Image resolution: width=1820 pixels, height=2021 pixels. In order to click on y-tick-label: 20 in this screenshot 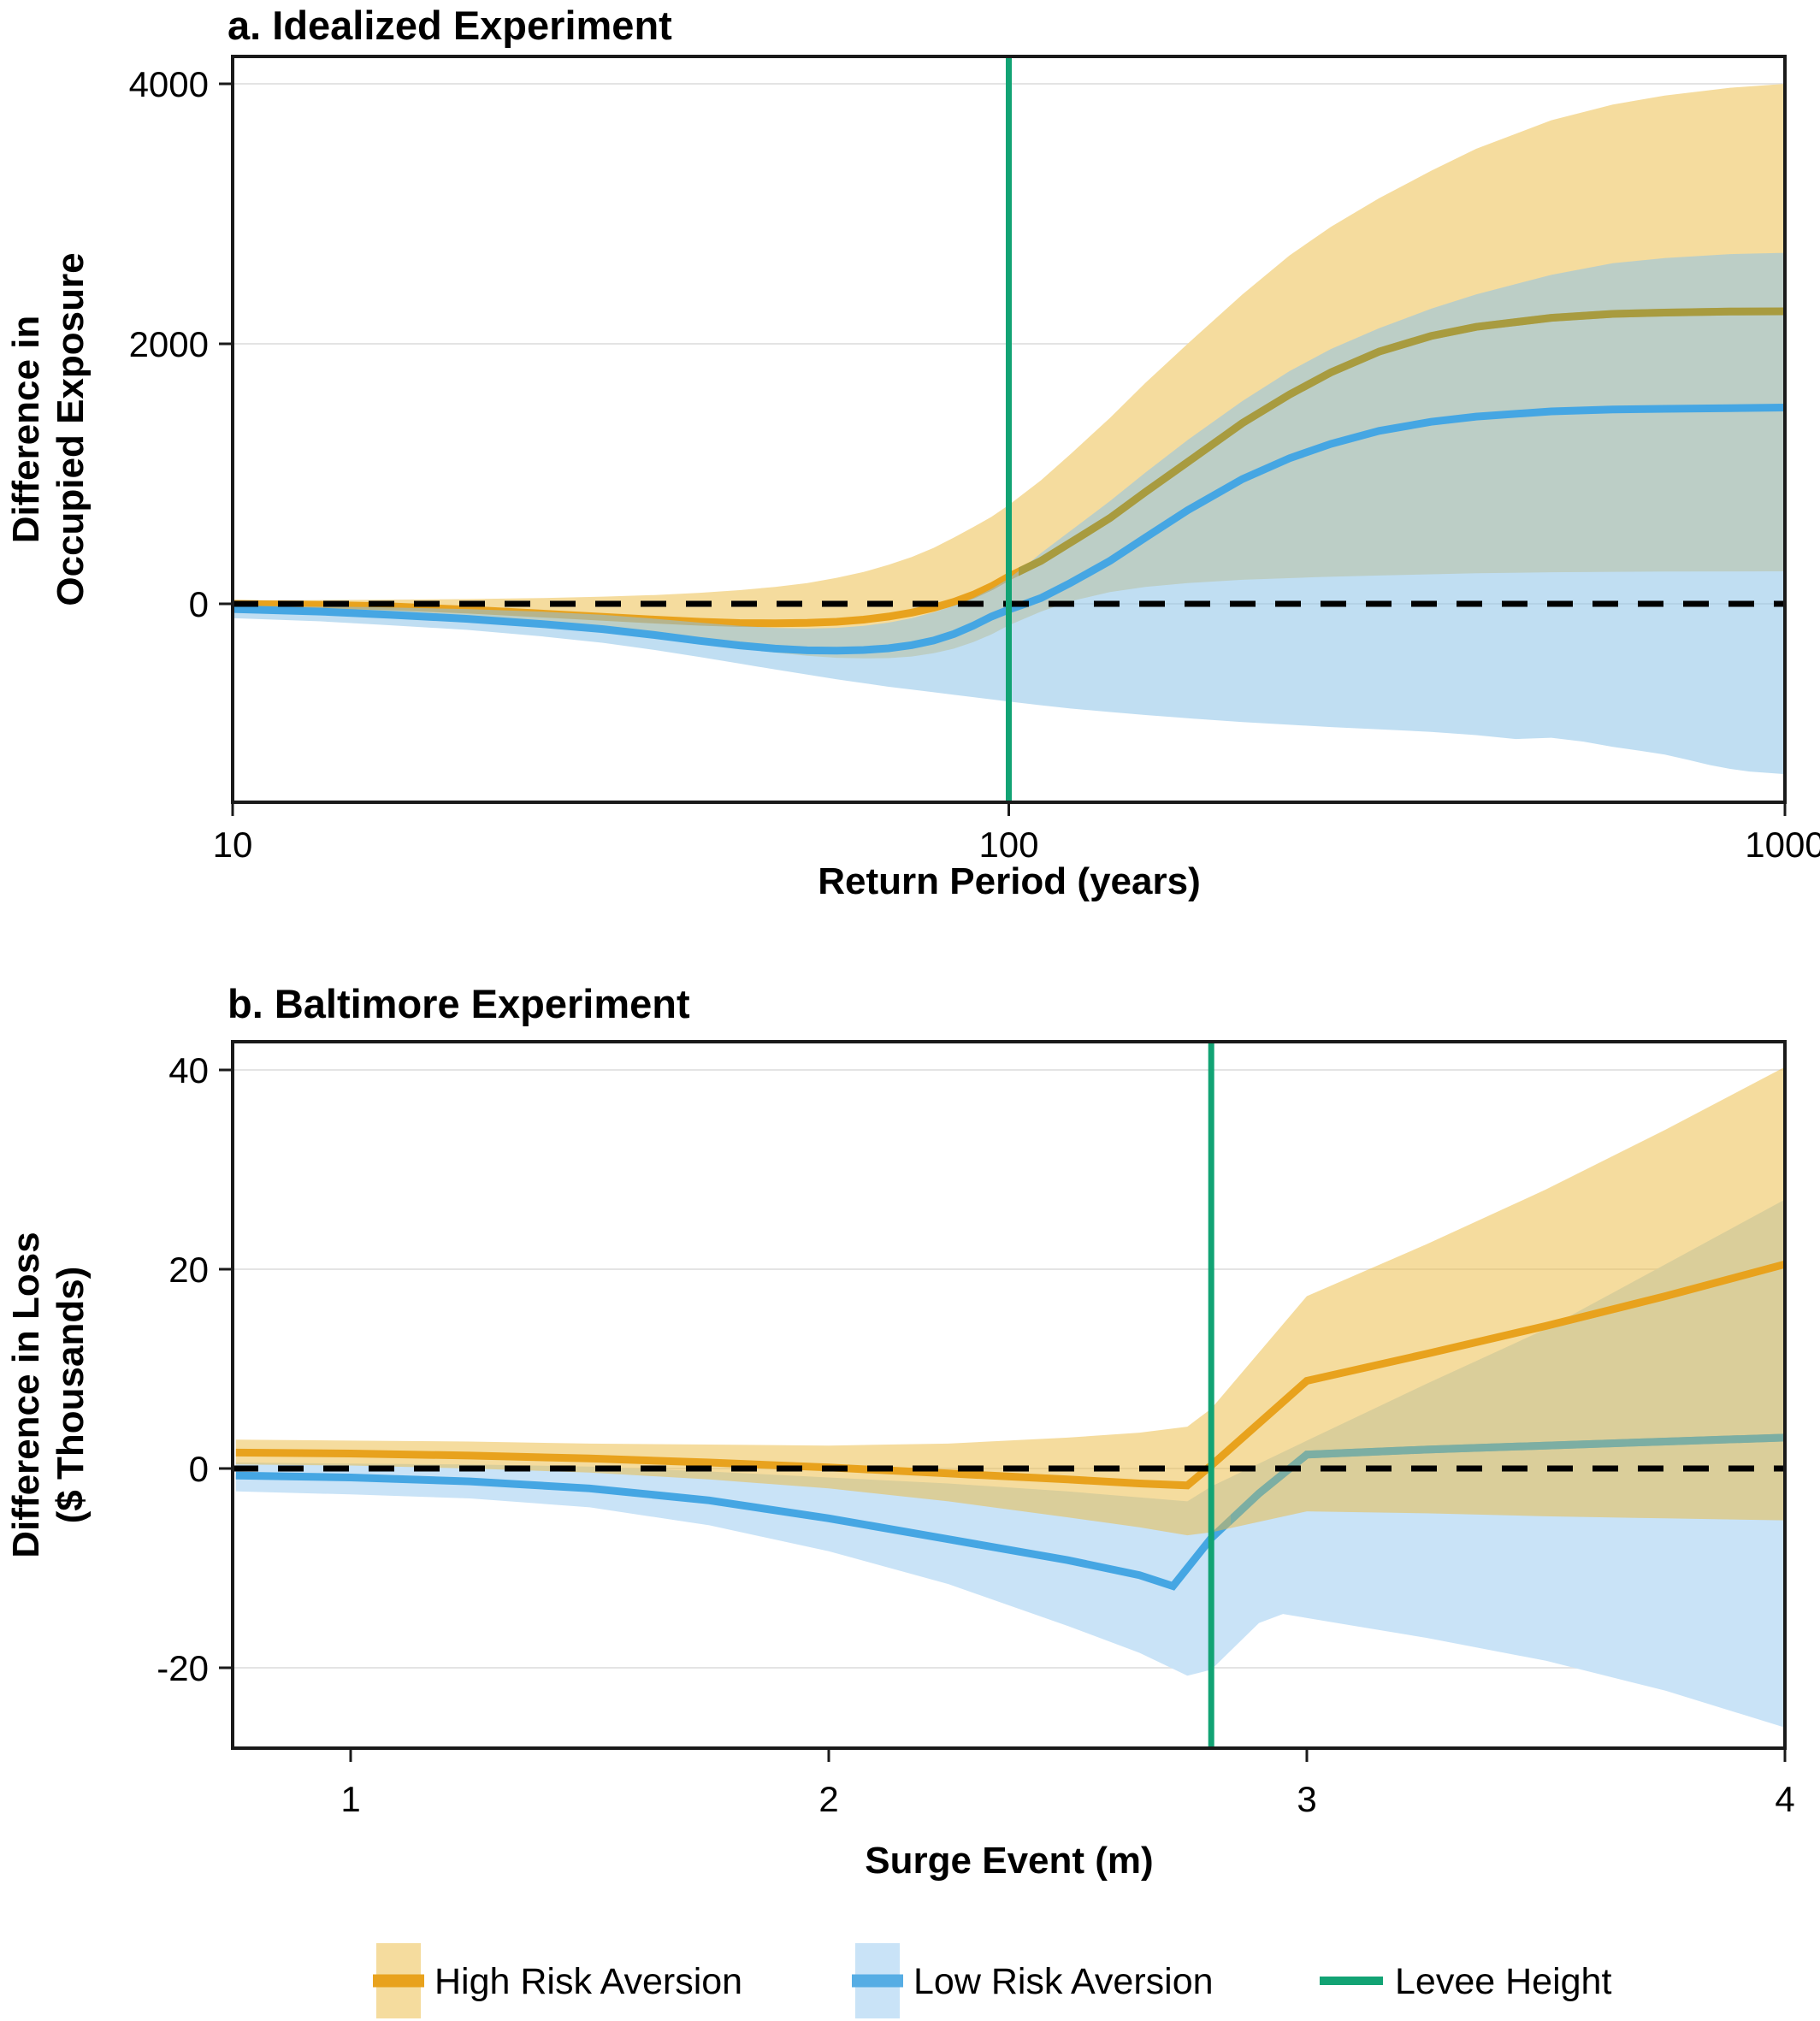, I will do `click(188, 1270)`.